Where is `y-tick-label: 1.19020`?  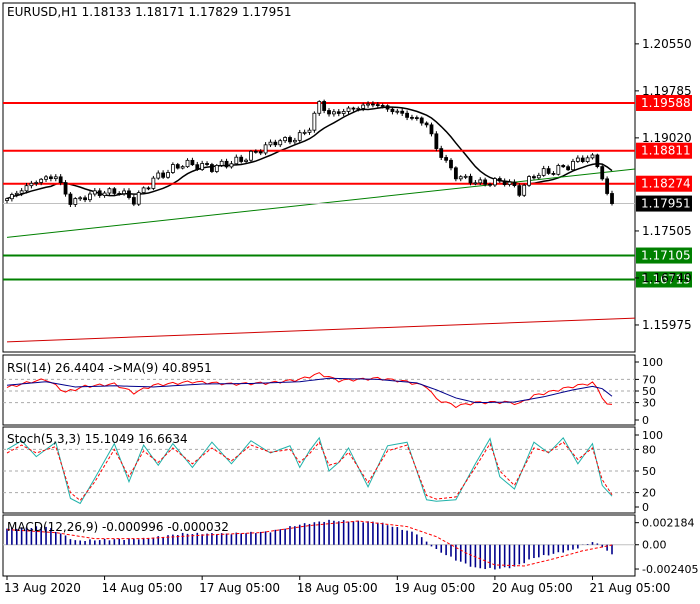
y-tick-label: 1.19020 is located at coordinates (667, 138).